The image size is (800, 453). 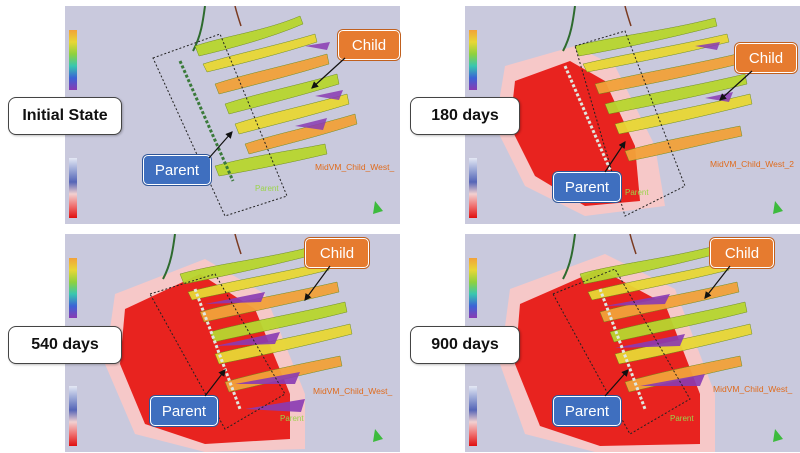 What do you see at coordinates (369, 45) in the screenshot?
I see `child-tag-initial: Child` at bounding box center [369, 45].